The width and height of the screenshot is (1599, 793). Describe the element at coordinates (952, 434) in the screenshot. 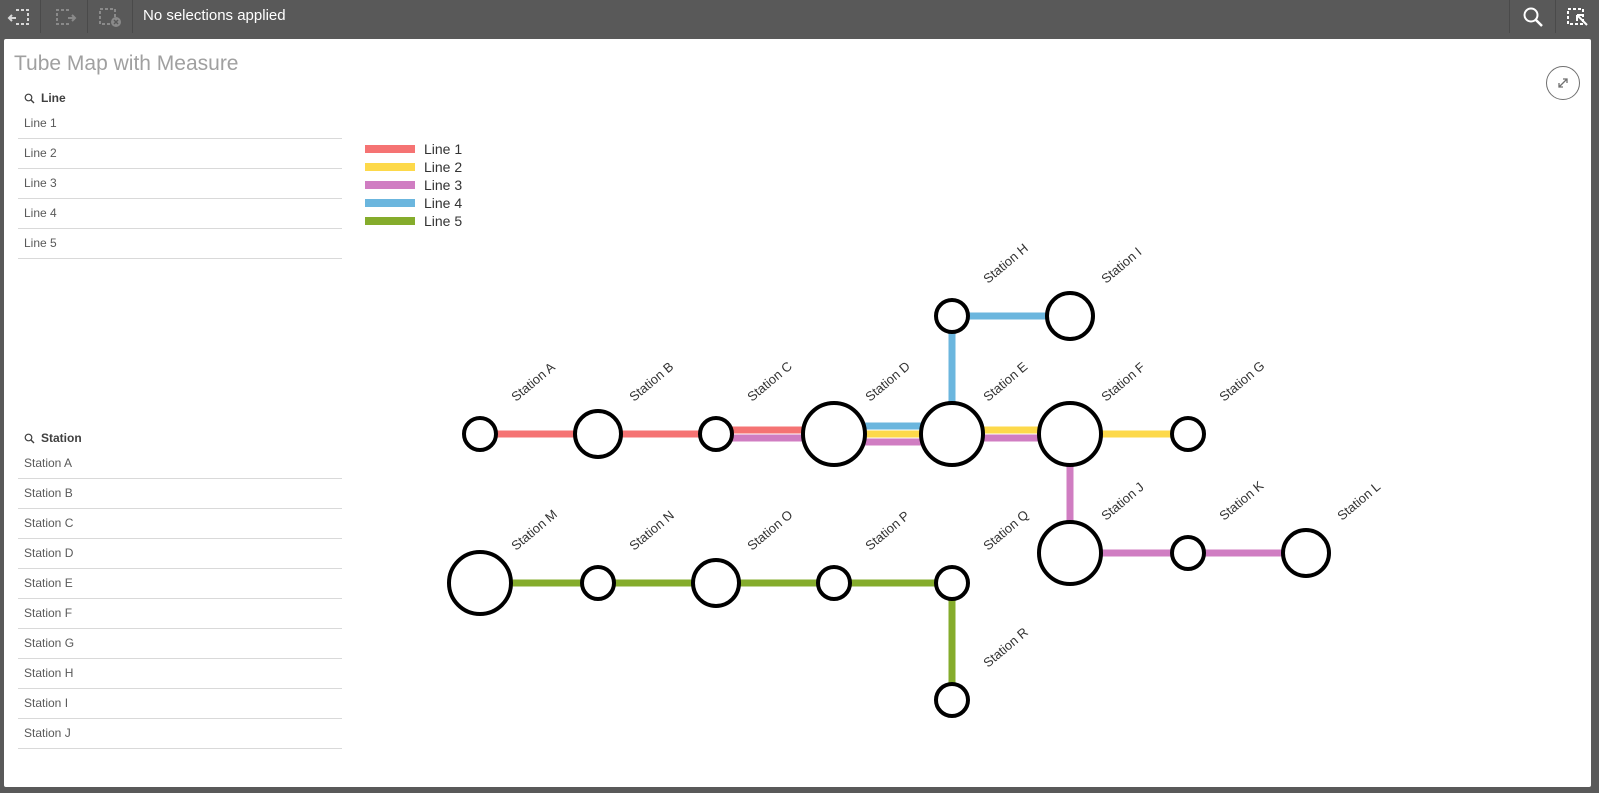

I see `station-station-e` at that location.